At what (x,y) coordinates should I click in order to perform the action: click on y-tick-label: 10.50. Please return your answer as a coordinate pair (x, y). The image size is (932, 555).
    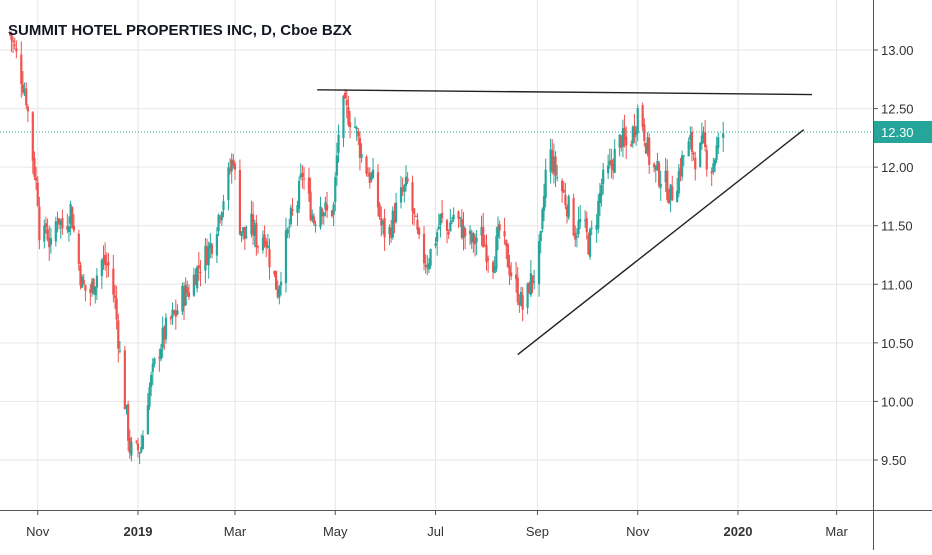
    Looking at the image, I should click on (897, 343).